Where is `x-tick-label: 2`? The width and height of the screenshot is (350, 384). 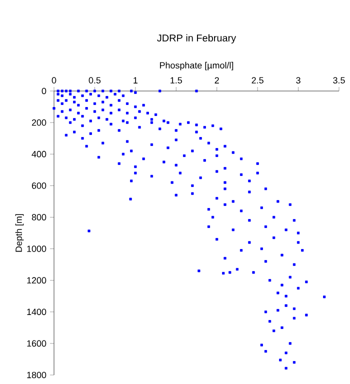 x-tick-label: 2 is located at coordinates (216, 80).